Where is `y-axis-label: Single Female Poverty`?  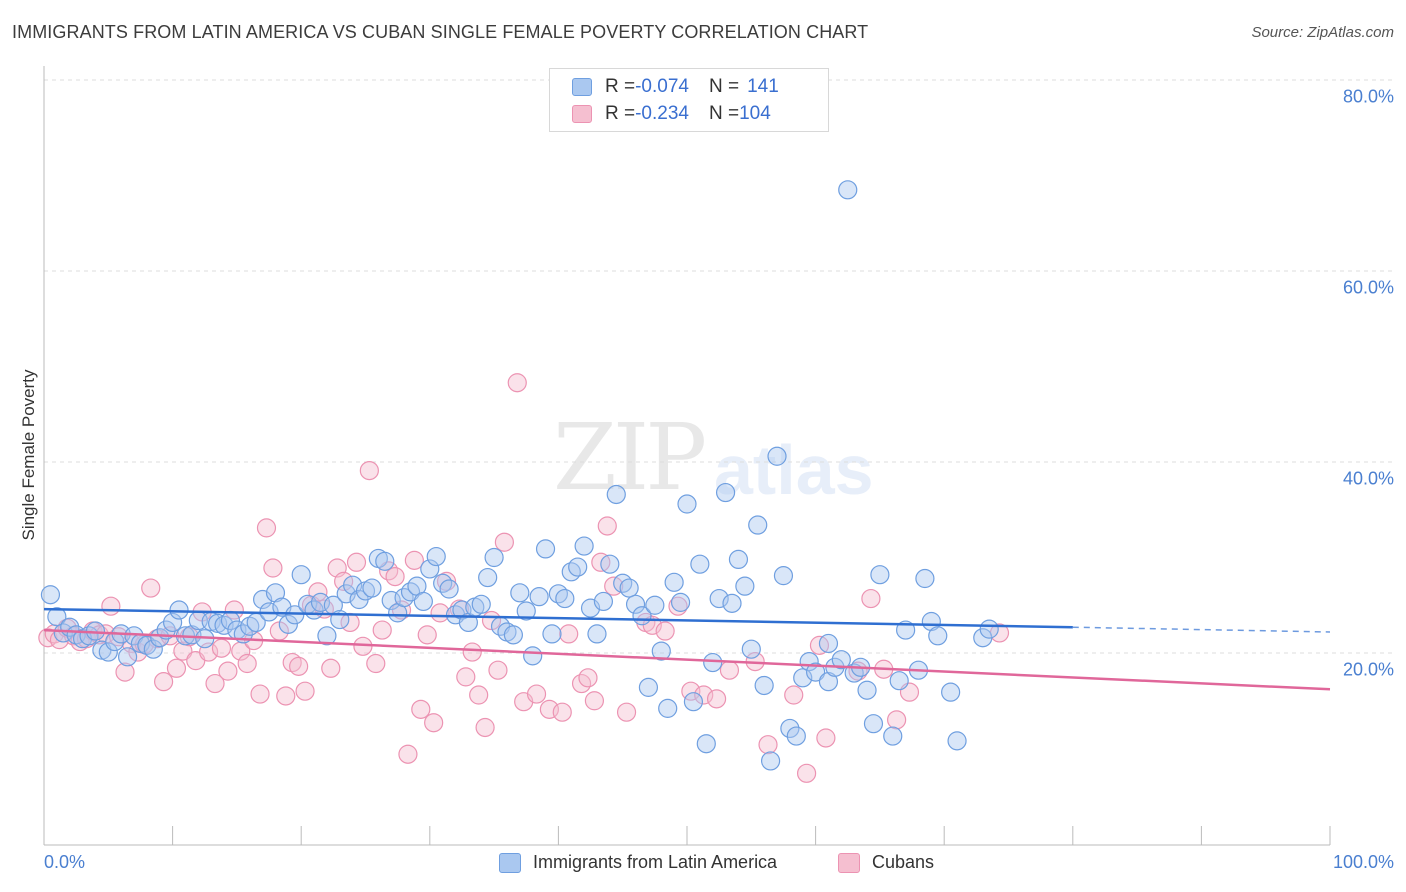
y-axis-label: Single Female Poverty is located at coordinates (28, 455).